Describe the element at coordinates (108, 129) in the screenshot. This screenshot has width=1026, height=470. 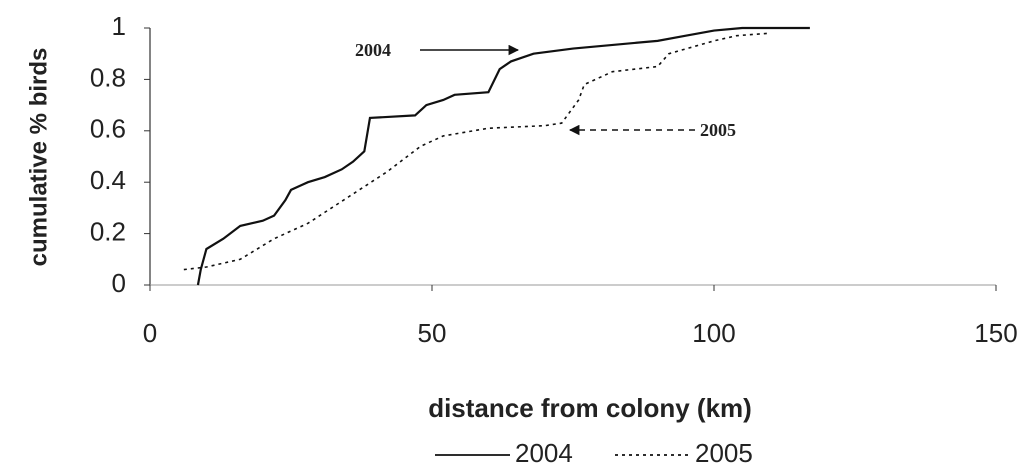
I see `y-tick-label: 0.6` at that location.